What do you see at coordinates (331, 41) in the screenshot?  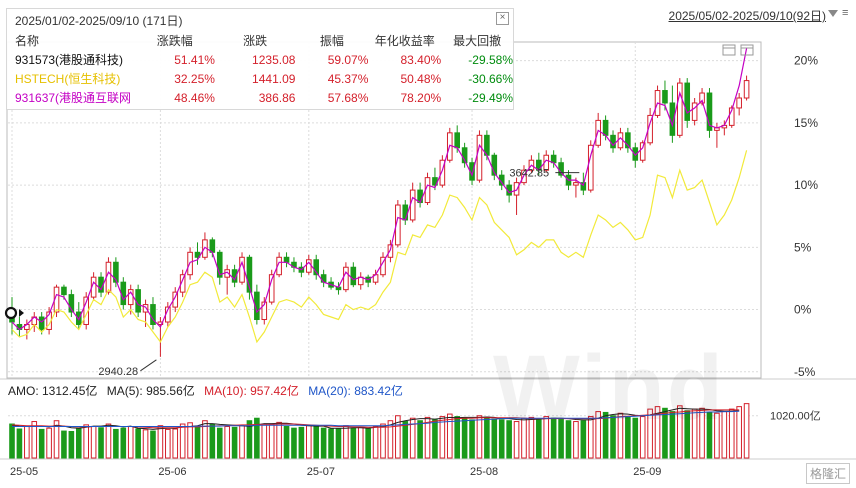 I see `header-amplitude: 振幅` at bounding box center [331, 41].